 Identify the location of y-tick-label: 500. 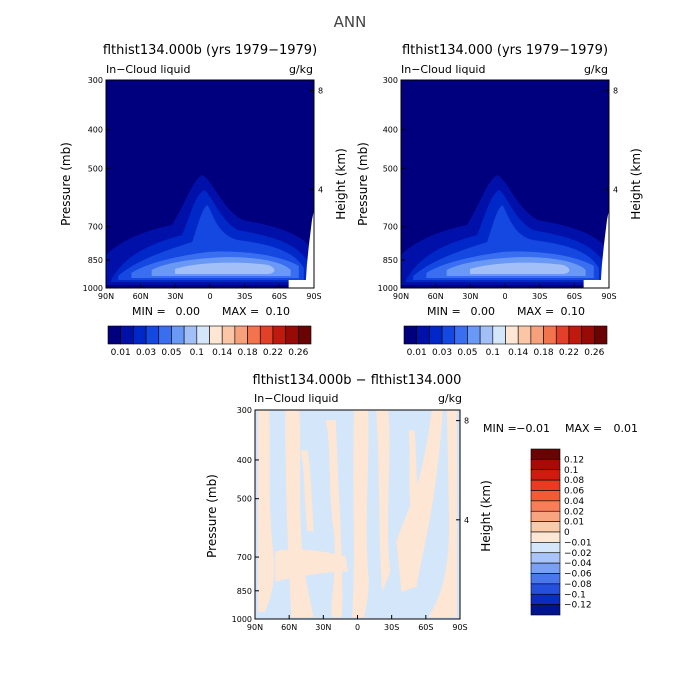
(95, 168).